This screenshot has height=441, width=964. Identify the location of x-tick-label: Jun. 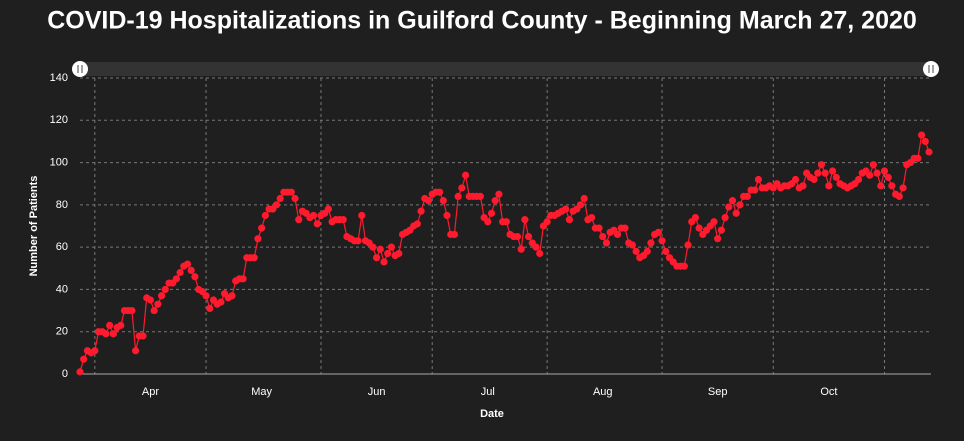
(377, 392).